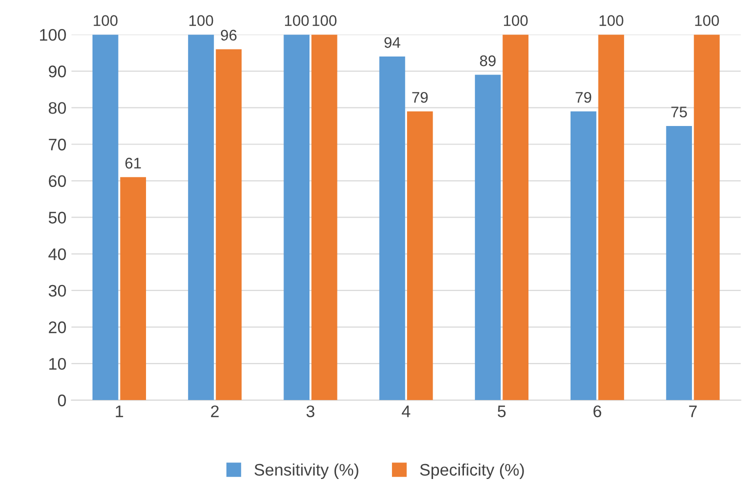 This screenshot has width=752, height=494. I want to click on x-tick-label: 5, so click(502, 412).